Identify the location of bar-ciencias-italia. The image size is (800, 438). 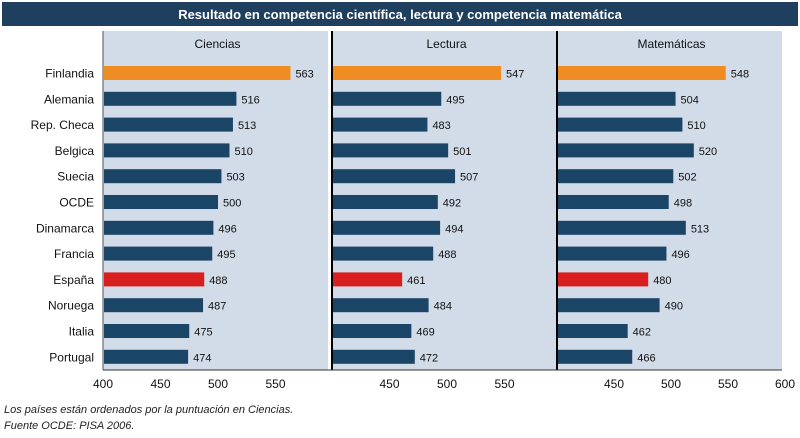
(147, 331).